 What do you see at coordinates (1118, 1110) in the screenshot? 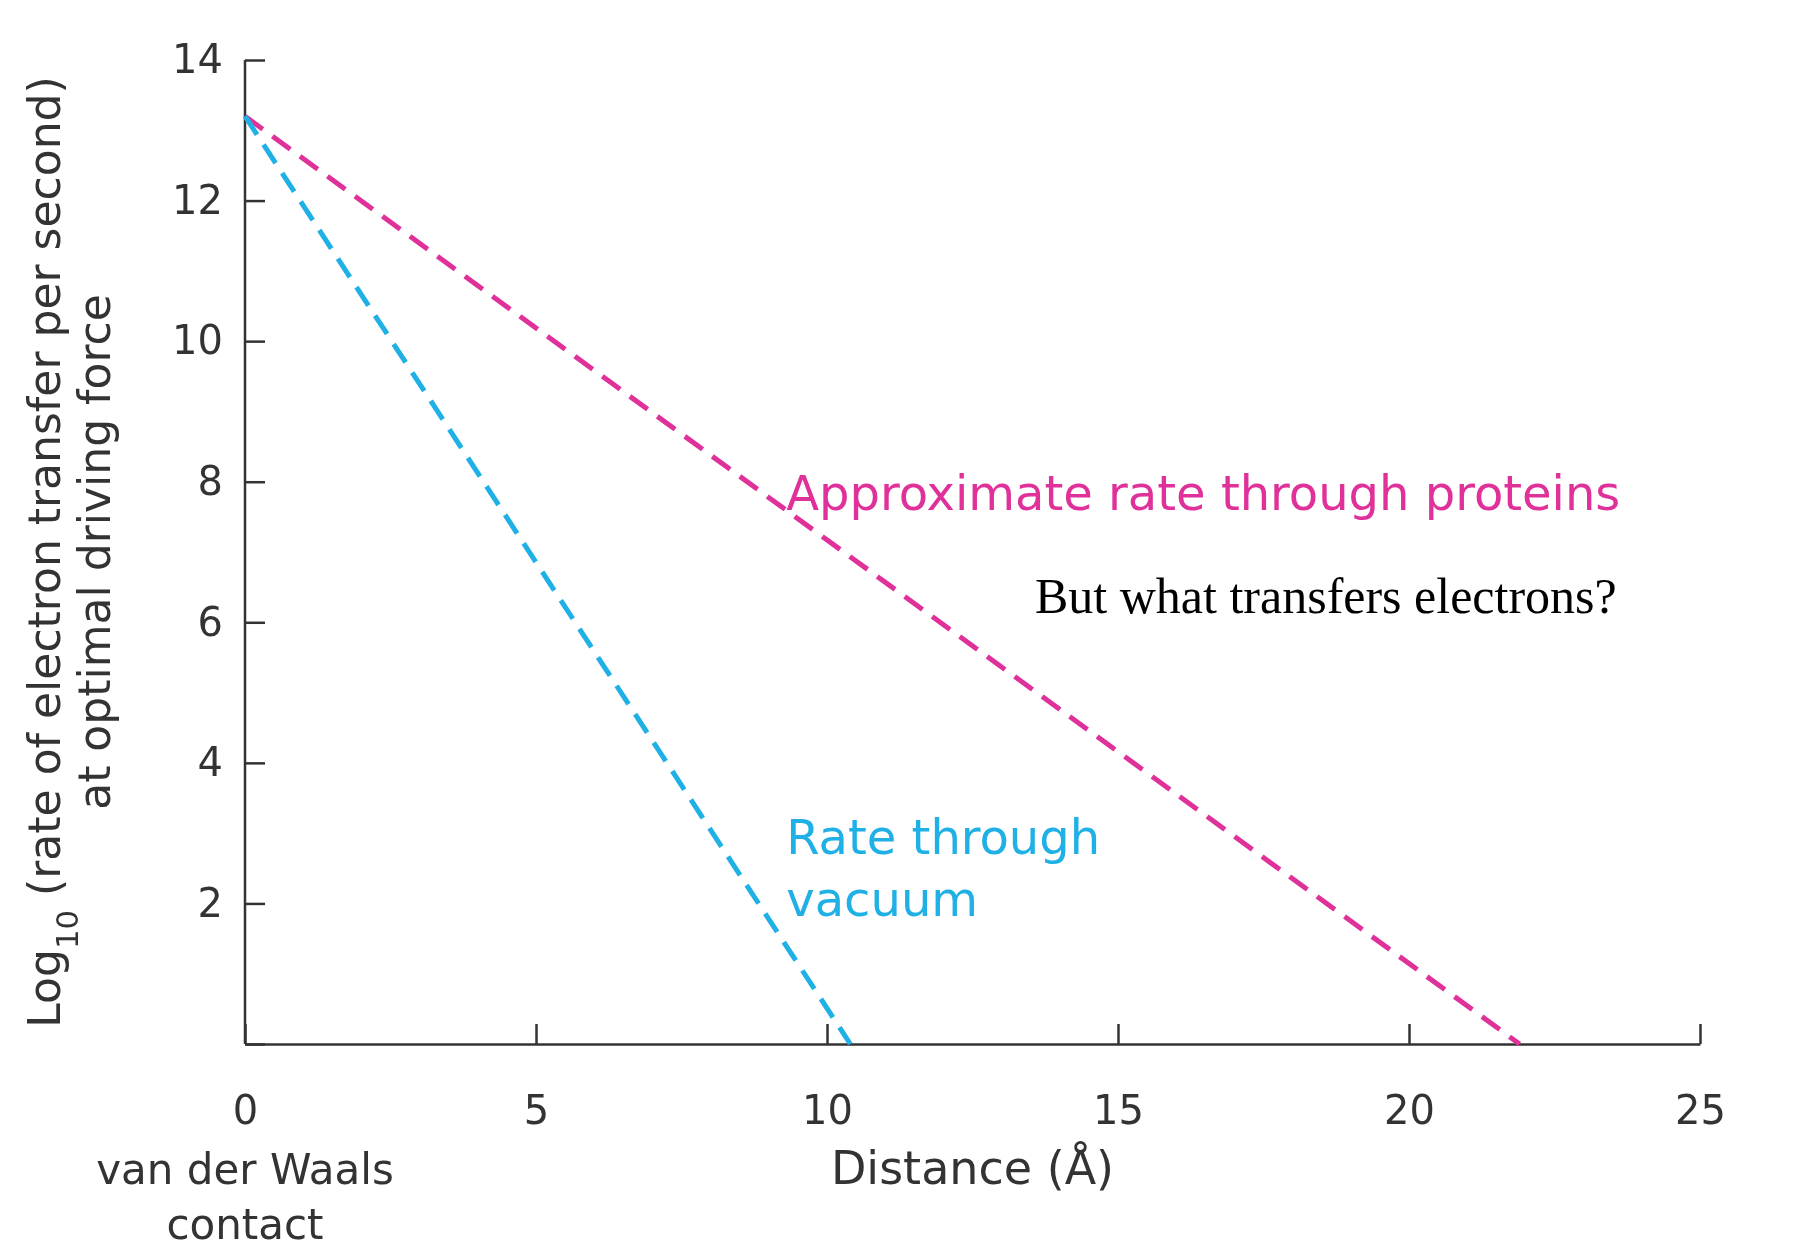
I see `x-tick-label: 15` at bounding box center [1118, 1110].